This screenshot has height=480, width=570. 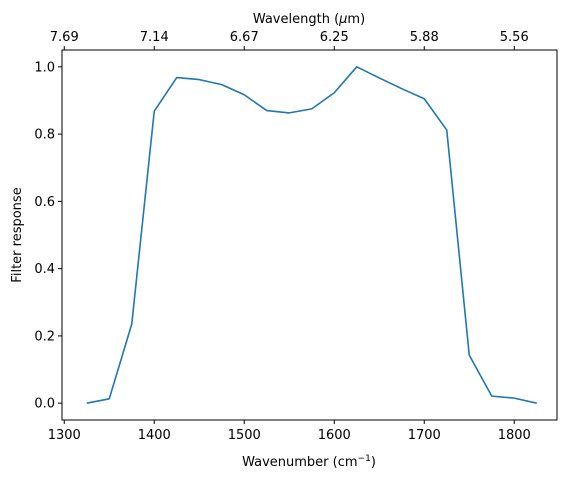 What do you see at coordinates (334, 435) in the screenshot?
I see `x-tick-label: 1600` at bounding box center [334, 435].